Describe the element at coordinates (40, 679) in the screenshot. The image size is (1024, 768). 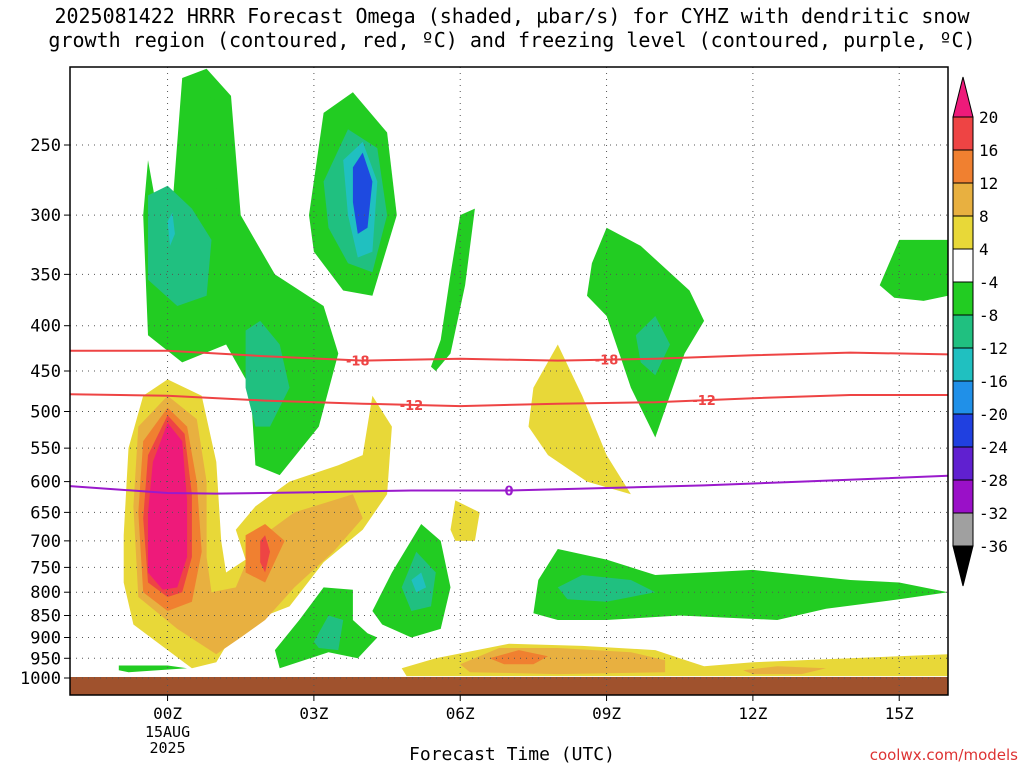
I see `y-tick-label-1000: 1000` at that location.